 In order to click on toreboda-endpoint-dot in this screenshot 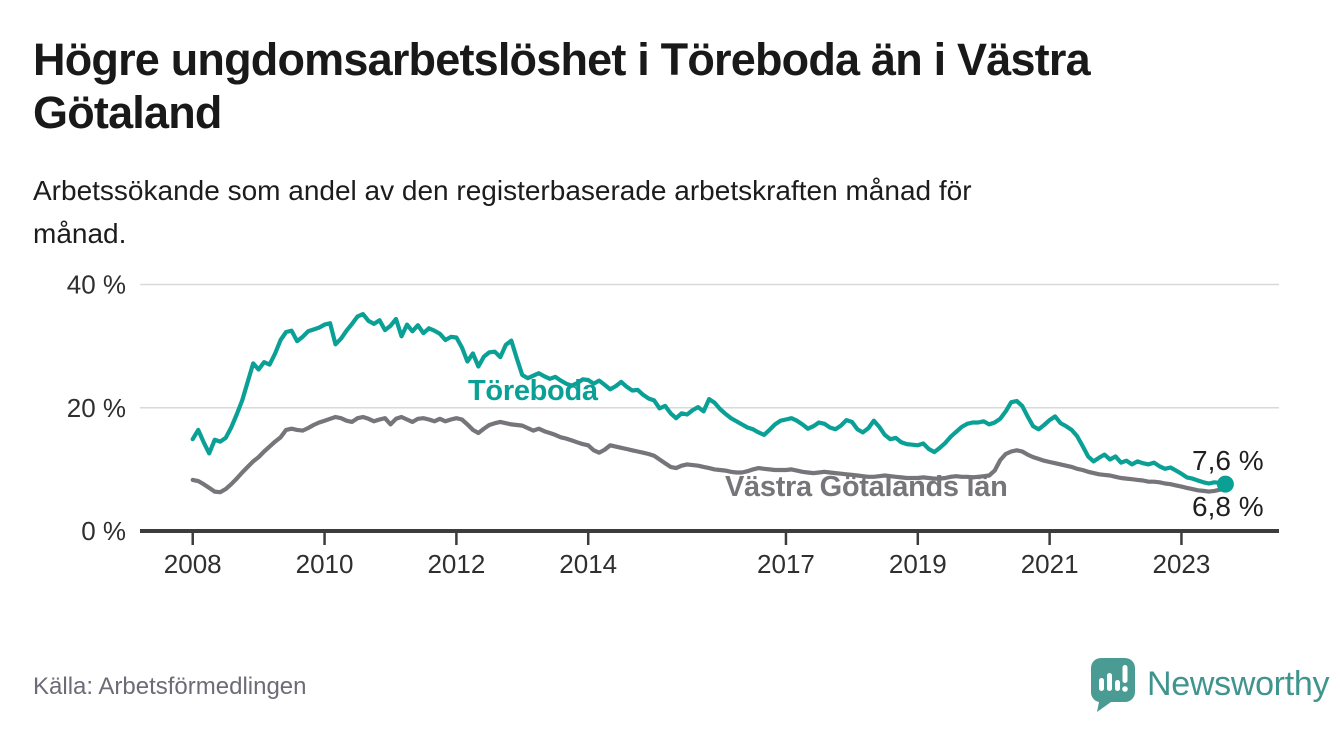, I will do `click(1225, 484)`.